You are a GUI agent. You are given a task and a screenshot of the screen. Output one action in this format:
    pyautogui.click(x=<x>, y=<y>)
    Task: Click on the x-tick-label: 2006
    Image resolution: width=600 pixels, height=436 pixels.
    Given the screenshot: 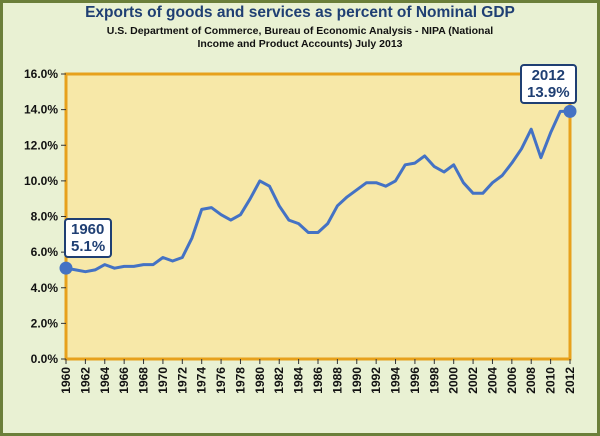 What is the action you would take?
    pyautogui.click(x=512, y=380)
    